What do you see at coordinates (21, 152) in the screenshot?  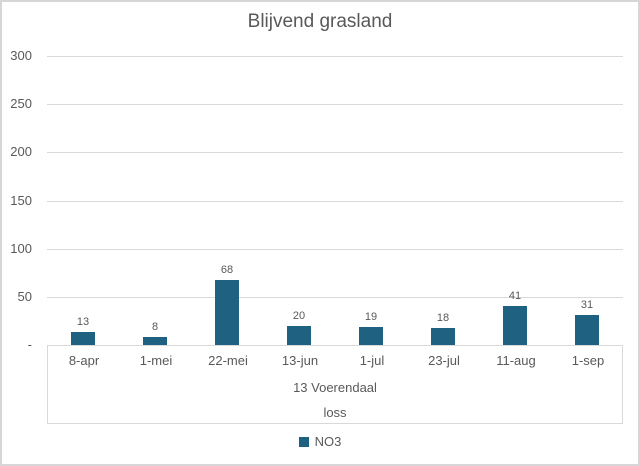 I see `y-axis-tick-label: 200` at bounding box center [21, 152].